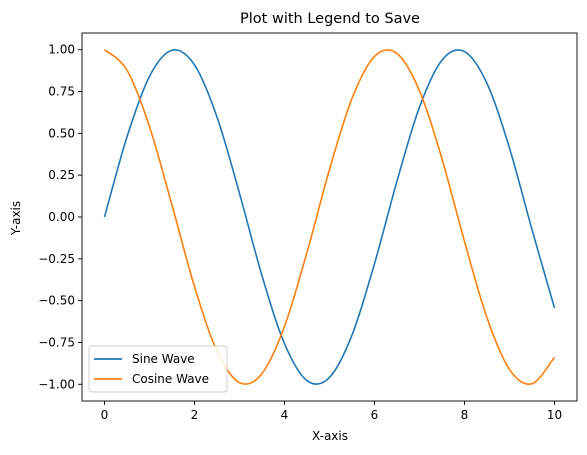 This screenshot has width=587, height=455. What do you see at coordinates (554, 415) in the screenshot?
I see `x-tick-label: 10` at bounding box center [554, 415].